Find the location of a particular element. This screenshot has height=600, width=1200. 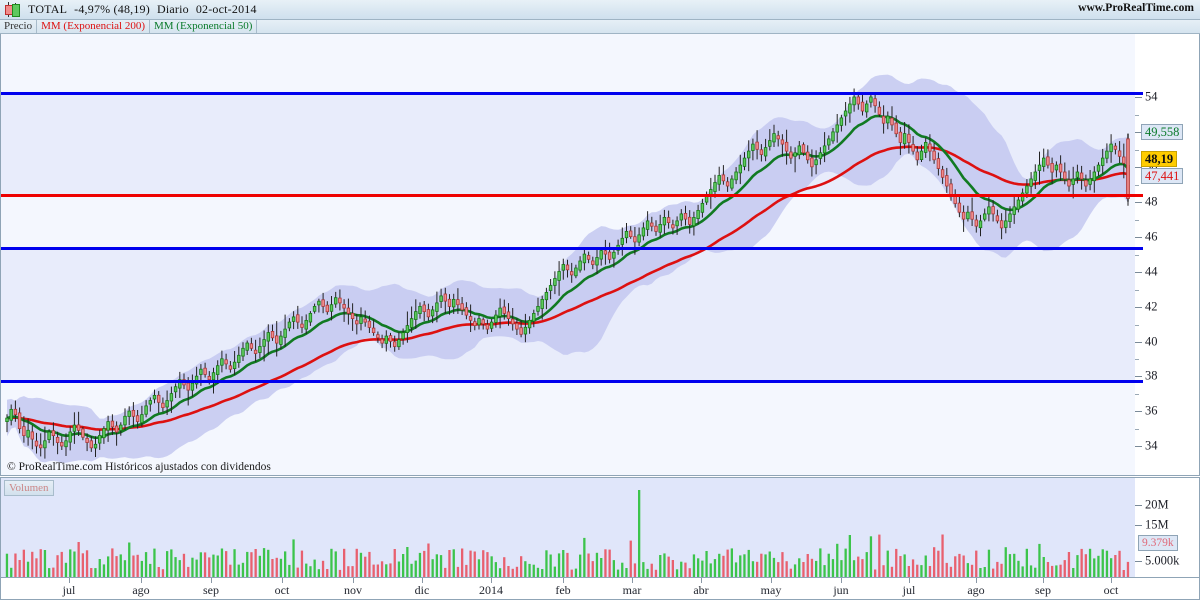

time-axis-label: mar is located at coordinates (632, 590).